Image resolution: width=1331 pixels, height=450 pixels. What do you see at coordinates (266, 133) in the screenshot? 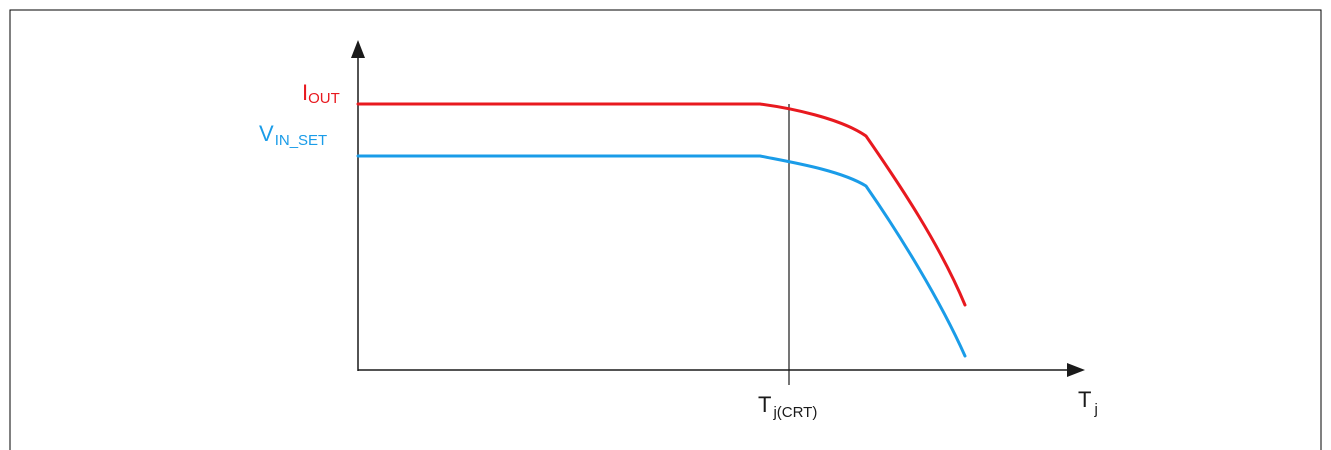
I see `vin-set-label-main: V` at bounding box center [266, 133].